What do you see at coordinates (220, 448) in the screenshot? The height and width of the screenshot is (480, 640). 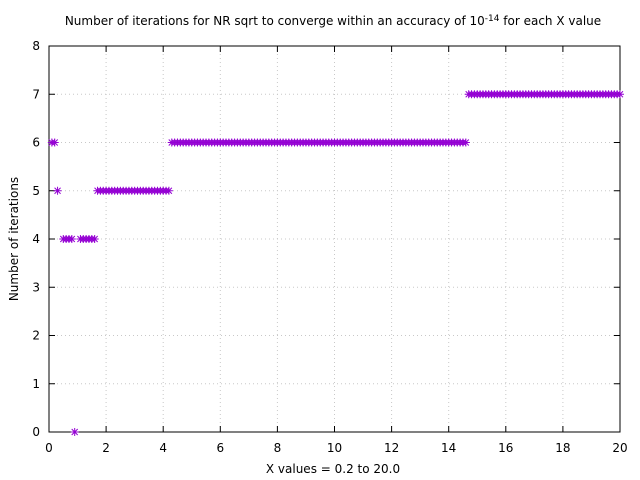 I see `x-tick-label: 6` at bounding box center [220, 448].